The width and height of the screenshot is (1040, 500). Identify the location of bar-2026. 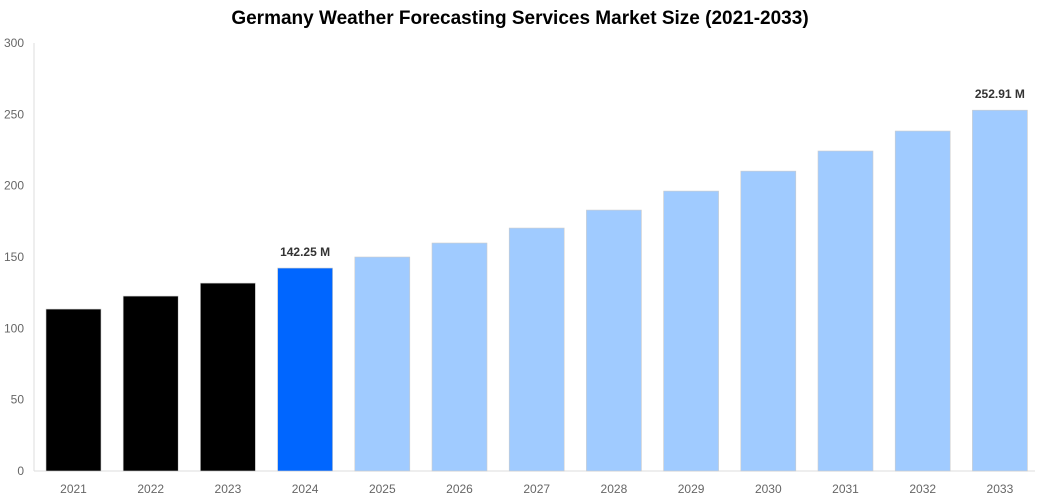
(459, 357).